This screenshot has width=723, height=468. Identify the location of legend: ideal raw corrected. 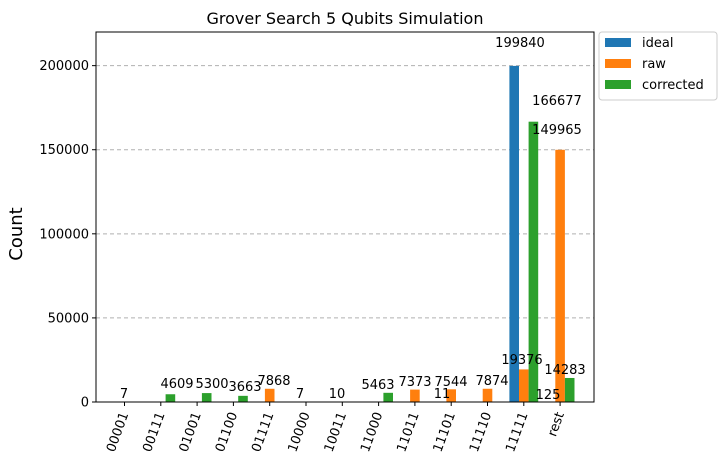
(658, 66).